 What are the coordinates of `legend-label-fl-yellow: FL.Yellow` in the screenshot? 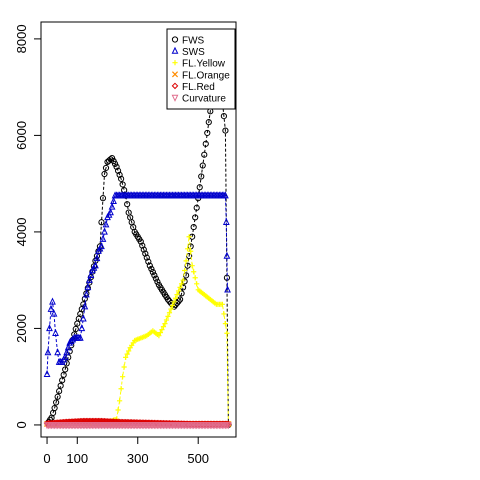 It's located at (204, 64).